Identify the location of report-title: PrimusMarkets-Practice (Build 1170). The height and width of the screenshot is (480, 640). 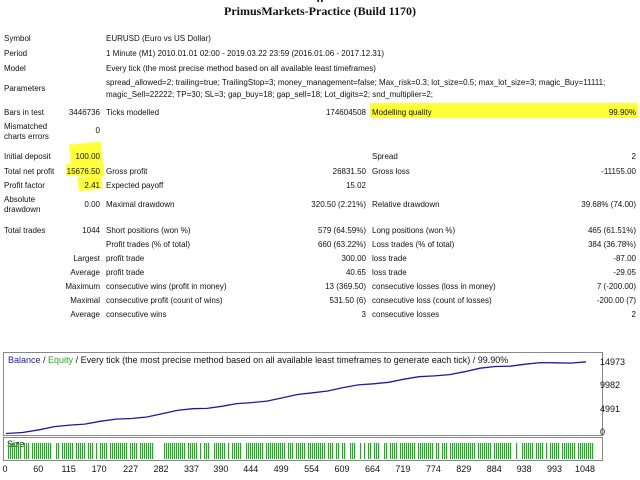
(320, 11).